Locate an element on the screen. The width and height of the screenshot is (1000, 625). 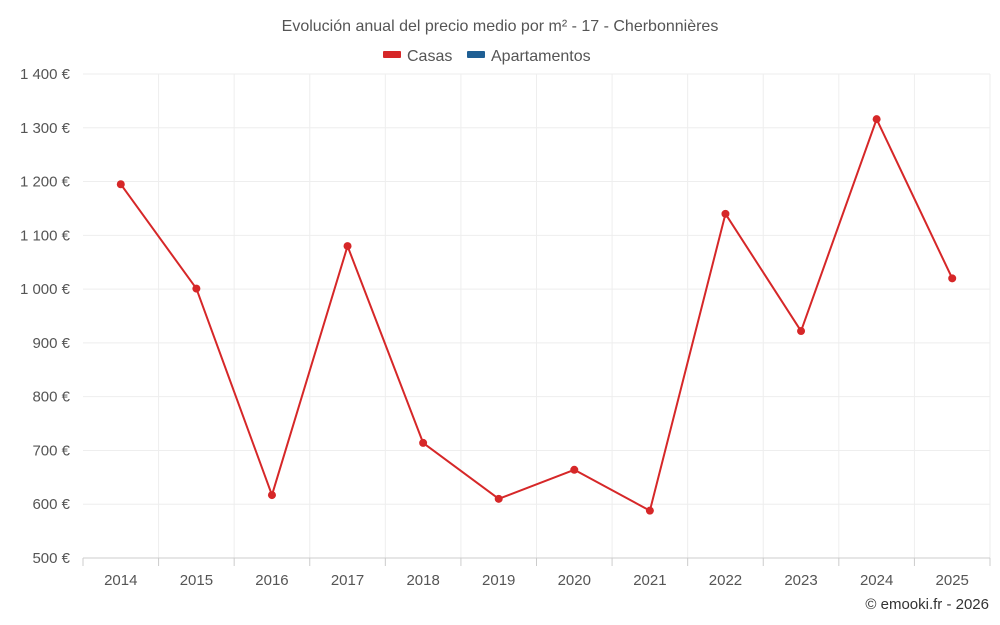
x-tick-label: 2024 is located at coordinates (876, 580).